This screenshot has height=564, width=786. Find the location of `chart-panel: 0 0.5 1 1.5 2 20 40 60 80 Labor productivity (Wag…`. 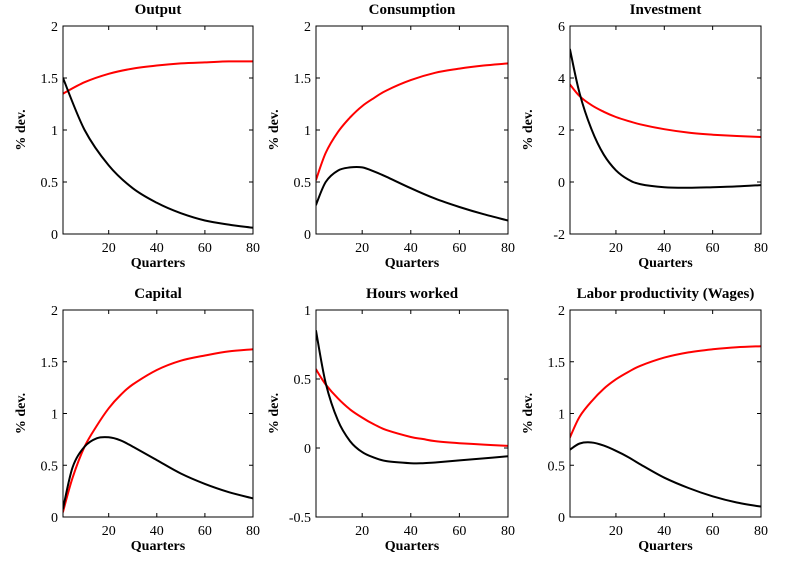

chart-panel: 0 0.5 1 1.5 2 20 40 60 80 Labor productivity (Wag… is located at coordinates (644, 420).